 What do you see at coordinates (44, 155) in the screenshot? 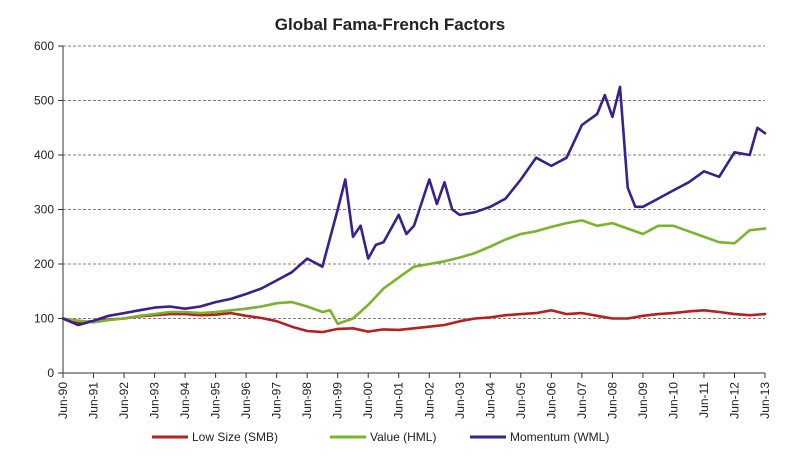
I see `y-tick-label: 400` at bounding box center [44, 155].